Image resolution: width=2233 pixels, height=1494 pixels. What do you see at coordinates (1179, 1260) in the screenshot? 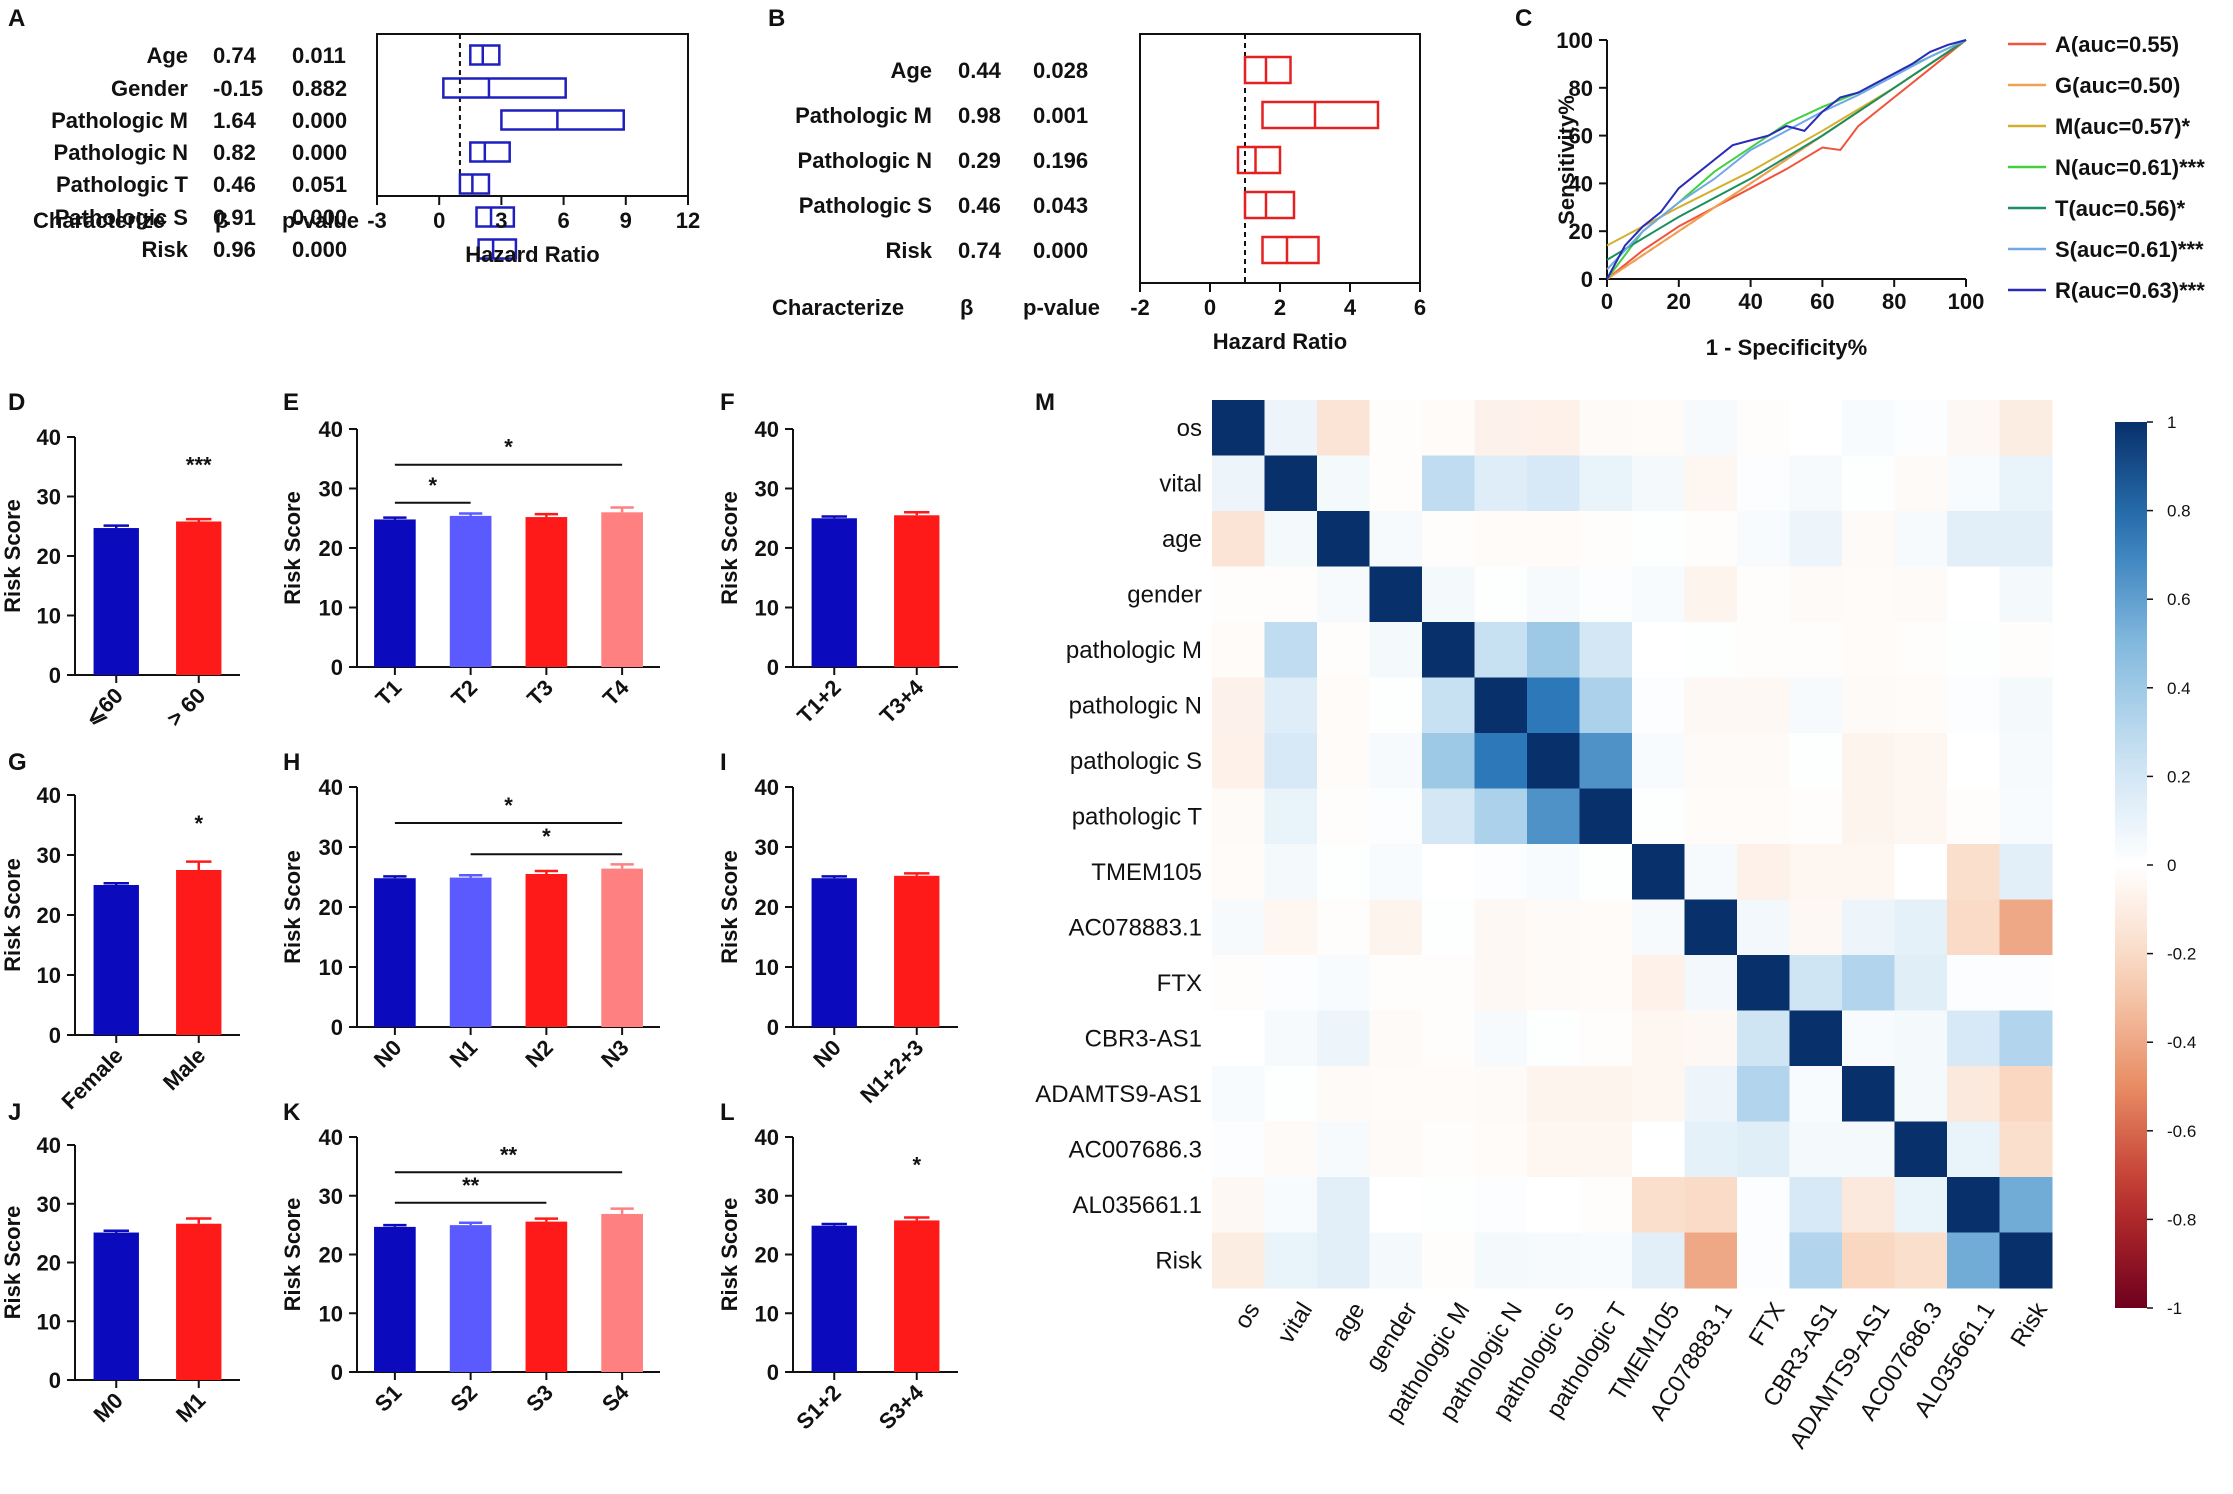
I see `row-label: Risk` at bounding box center [1179, 1260].